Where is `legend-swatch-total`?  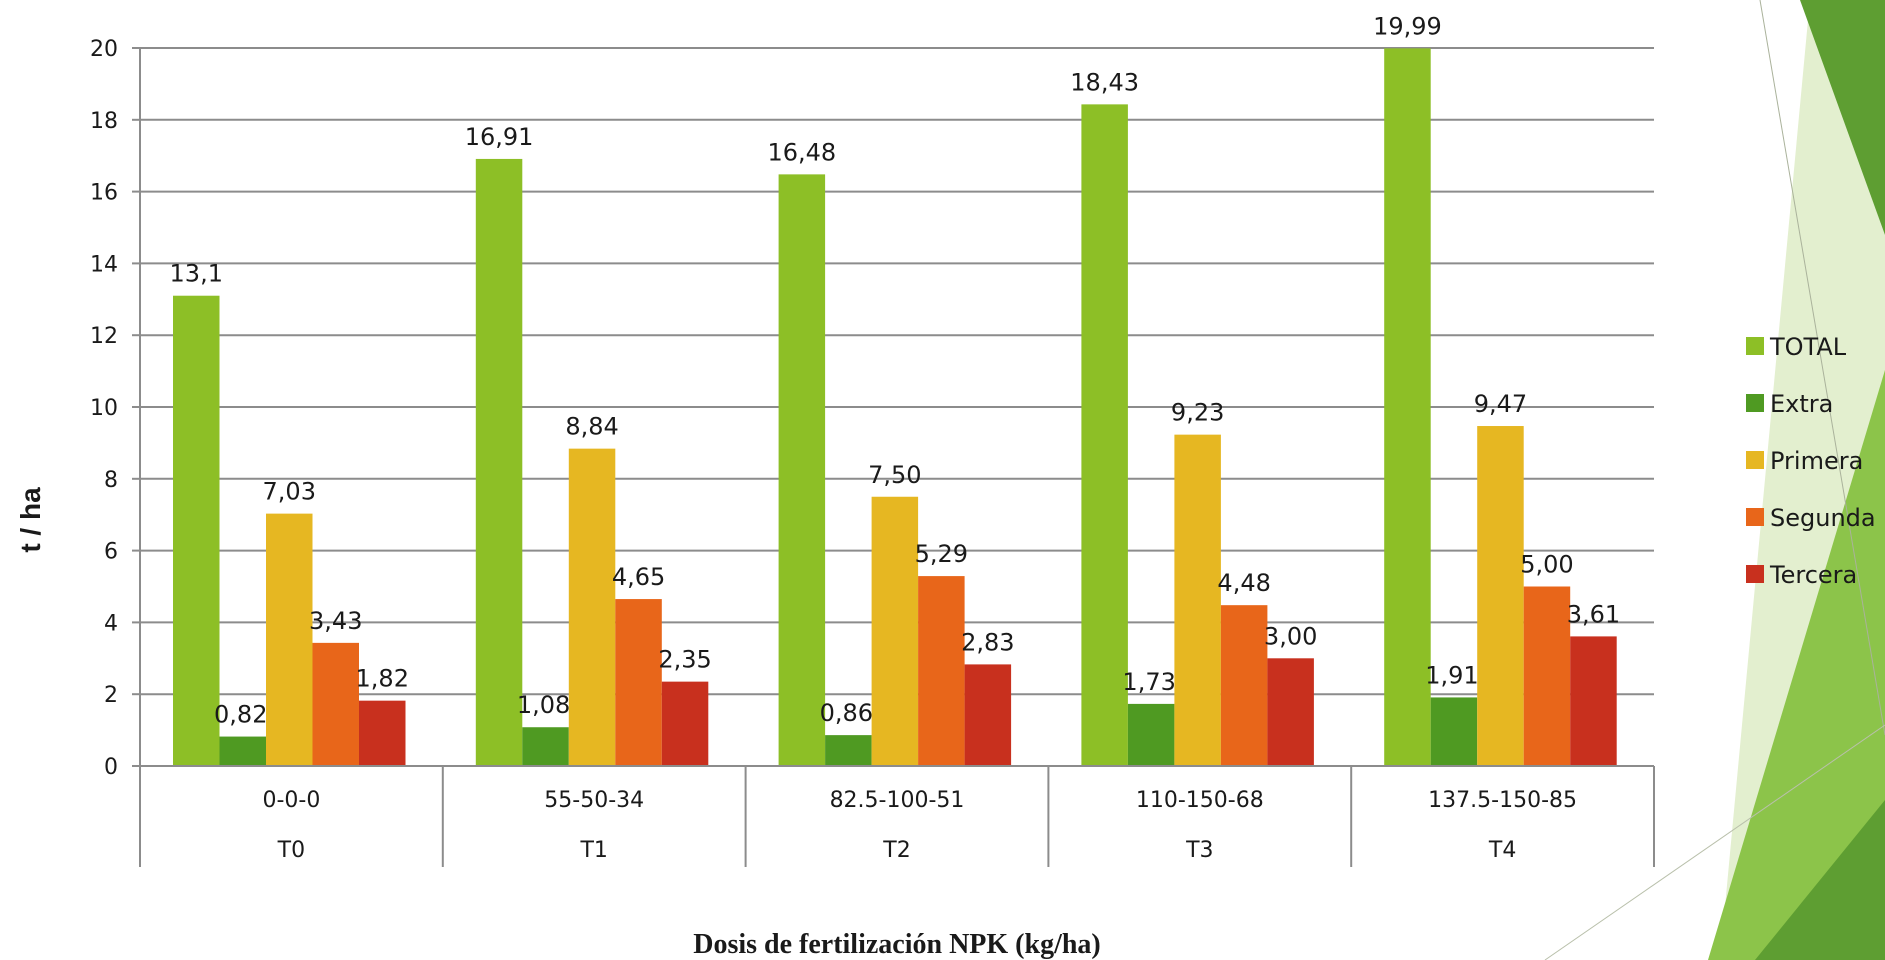 legend-swatch-total is located at coordinates (1755, 346).